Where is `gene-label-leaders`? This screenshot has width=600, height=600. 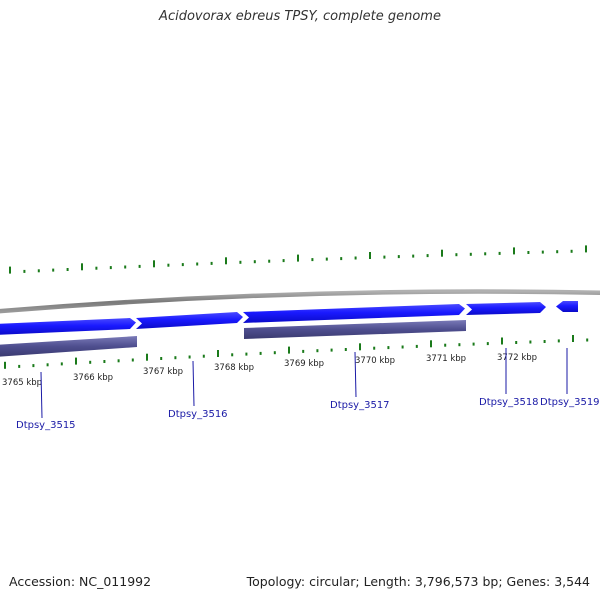
gene-label-leaders is located at coordinates (304, 383).